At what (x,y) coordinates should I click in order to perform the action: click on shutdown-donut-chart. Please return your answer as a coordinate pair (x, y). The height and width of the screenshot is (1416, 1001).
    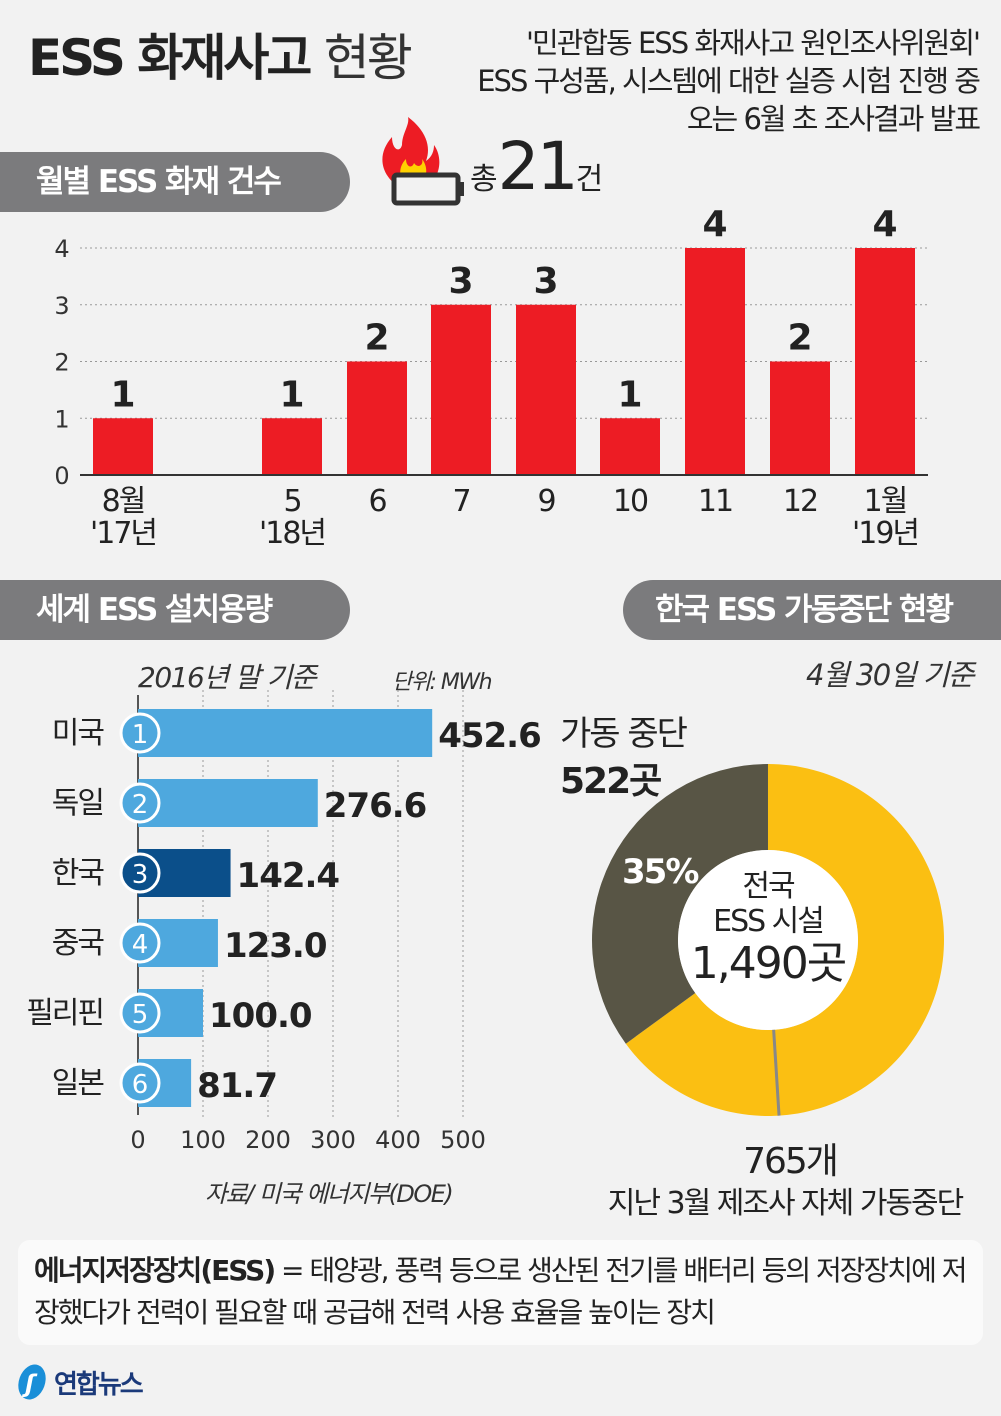
    Looking at the image, I should click on (768, 940).